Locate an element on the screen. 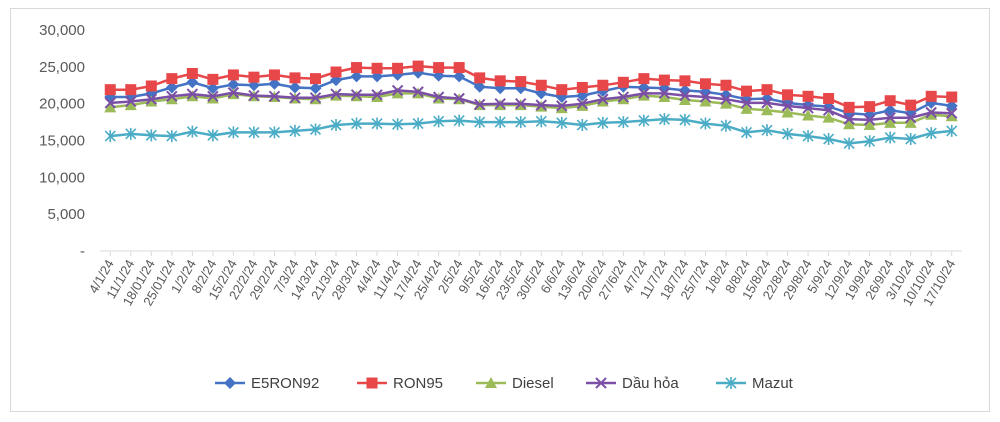  legend-item-e5ron92: E5RON92 is located at coordinates (267, 383).